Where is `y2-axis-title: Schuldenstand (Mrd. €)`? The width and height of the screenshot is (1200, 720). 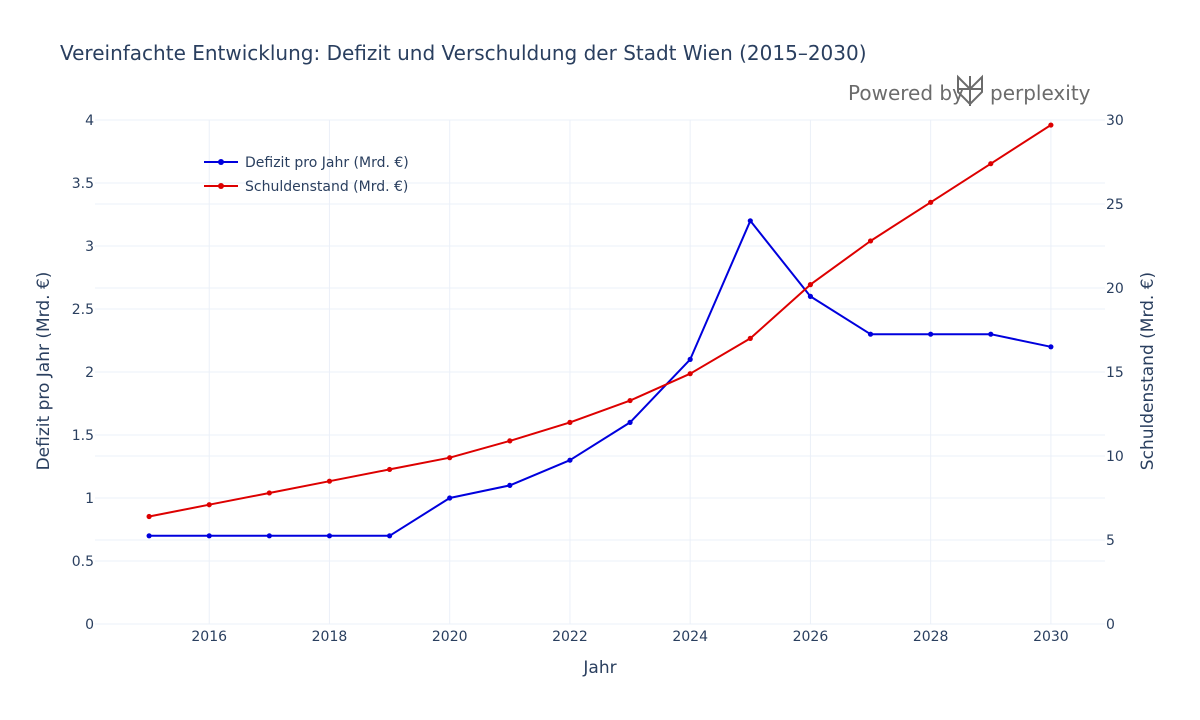
y2-axis-title: Schuldenstand (Mrd. €) is located at coordinates (1148, 371).